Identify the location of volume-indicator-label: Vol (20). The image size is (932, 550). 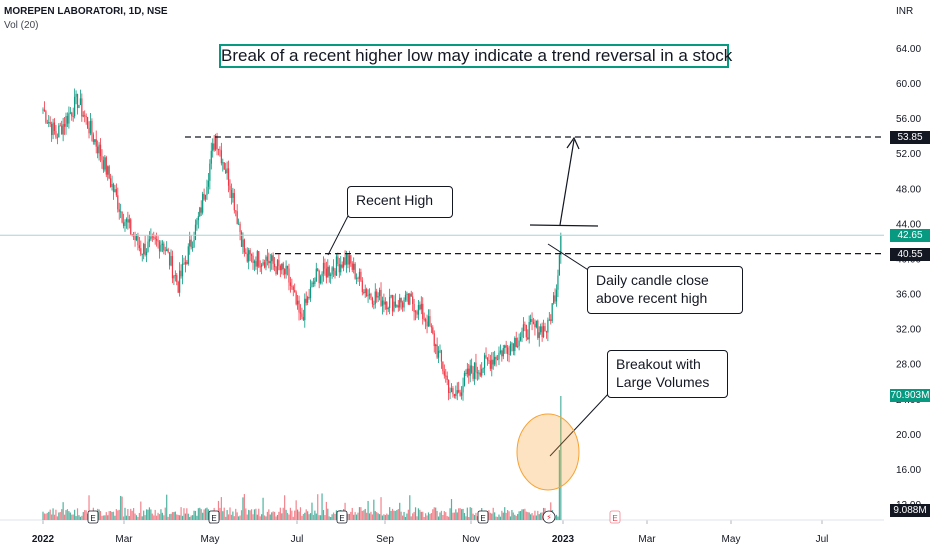
(21, 25).